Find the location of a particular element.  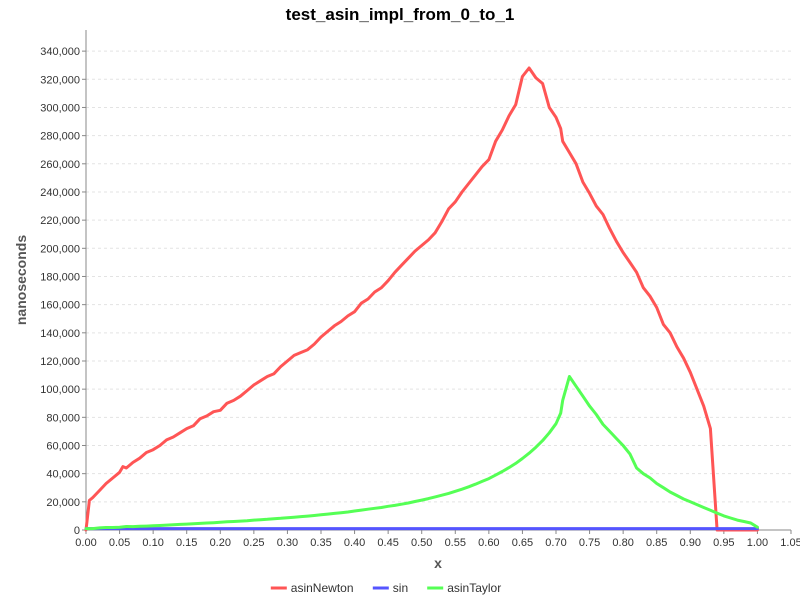

y-axis-label: nanoseconds is located at coordinates (21, 280).